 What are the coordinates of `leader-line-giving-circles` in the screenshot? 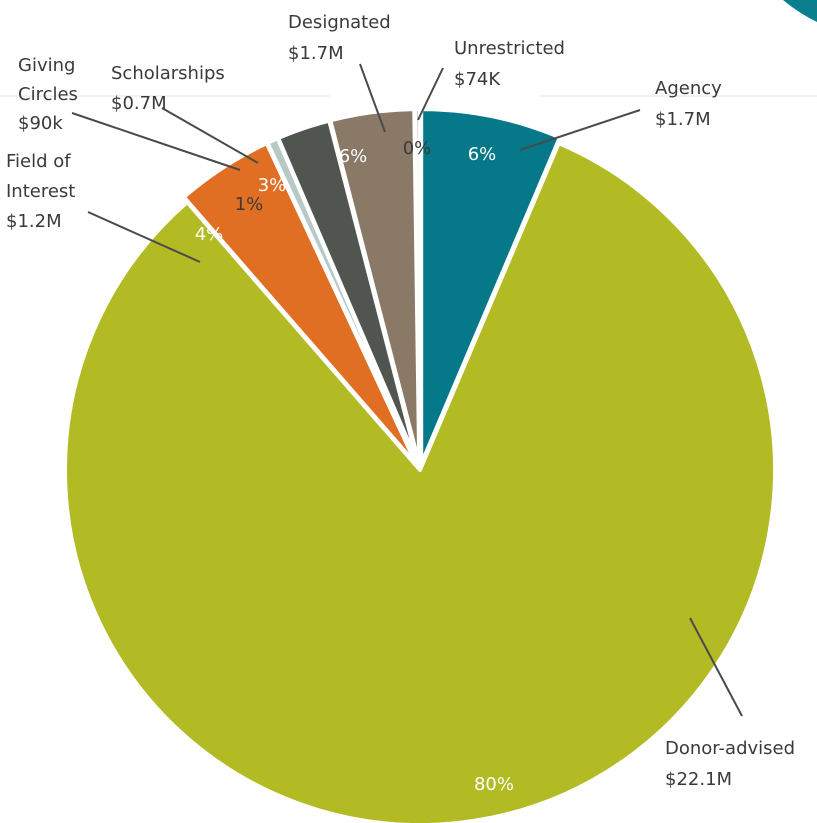 It's located at (156, 141).